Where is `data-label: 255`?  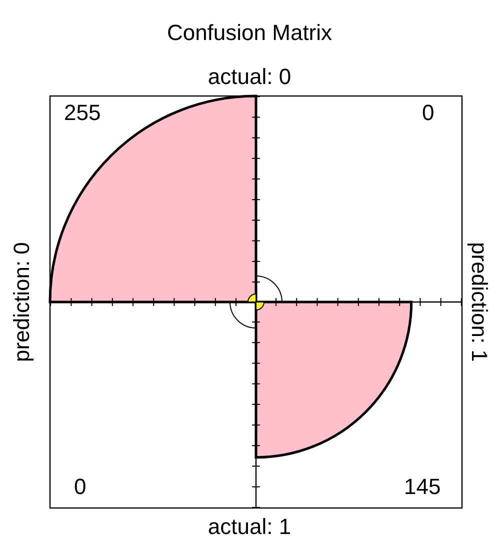
data-label: 255 is located at coordinates (82, 113).